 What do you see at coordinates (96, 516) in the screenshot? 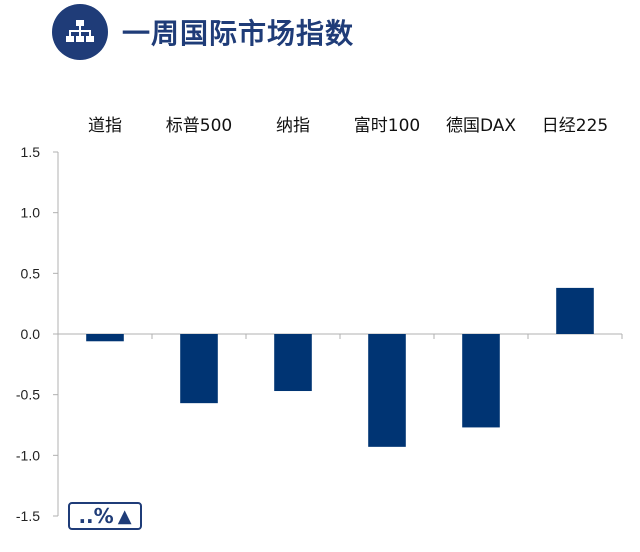
I see `unit-label: ..%` at bounding box center [96, 516].